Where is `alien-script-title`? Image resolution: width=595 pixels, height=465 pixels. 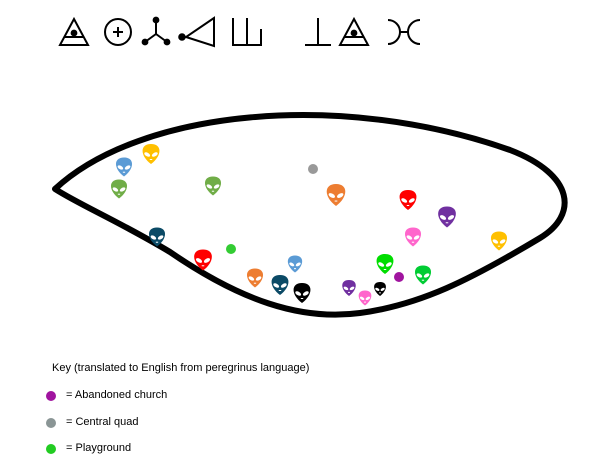
alien-script-title is located at coordinates (239, 32).